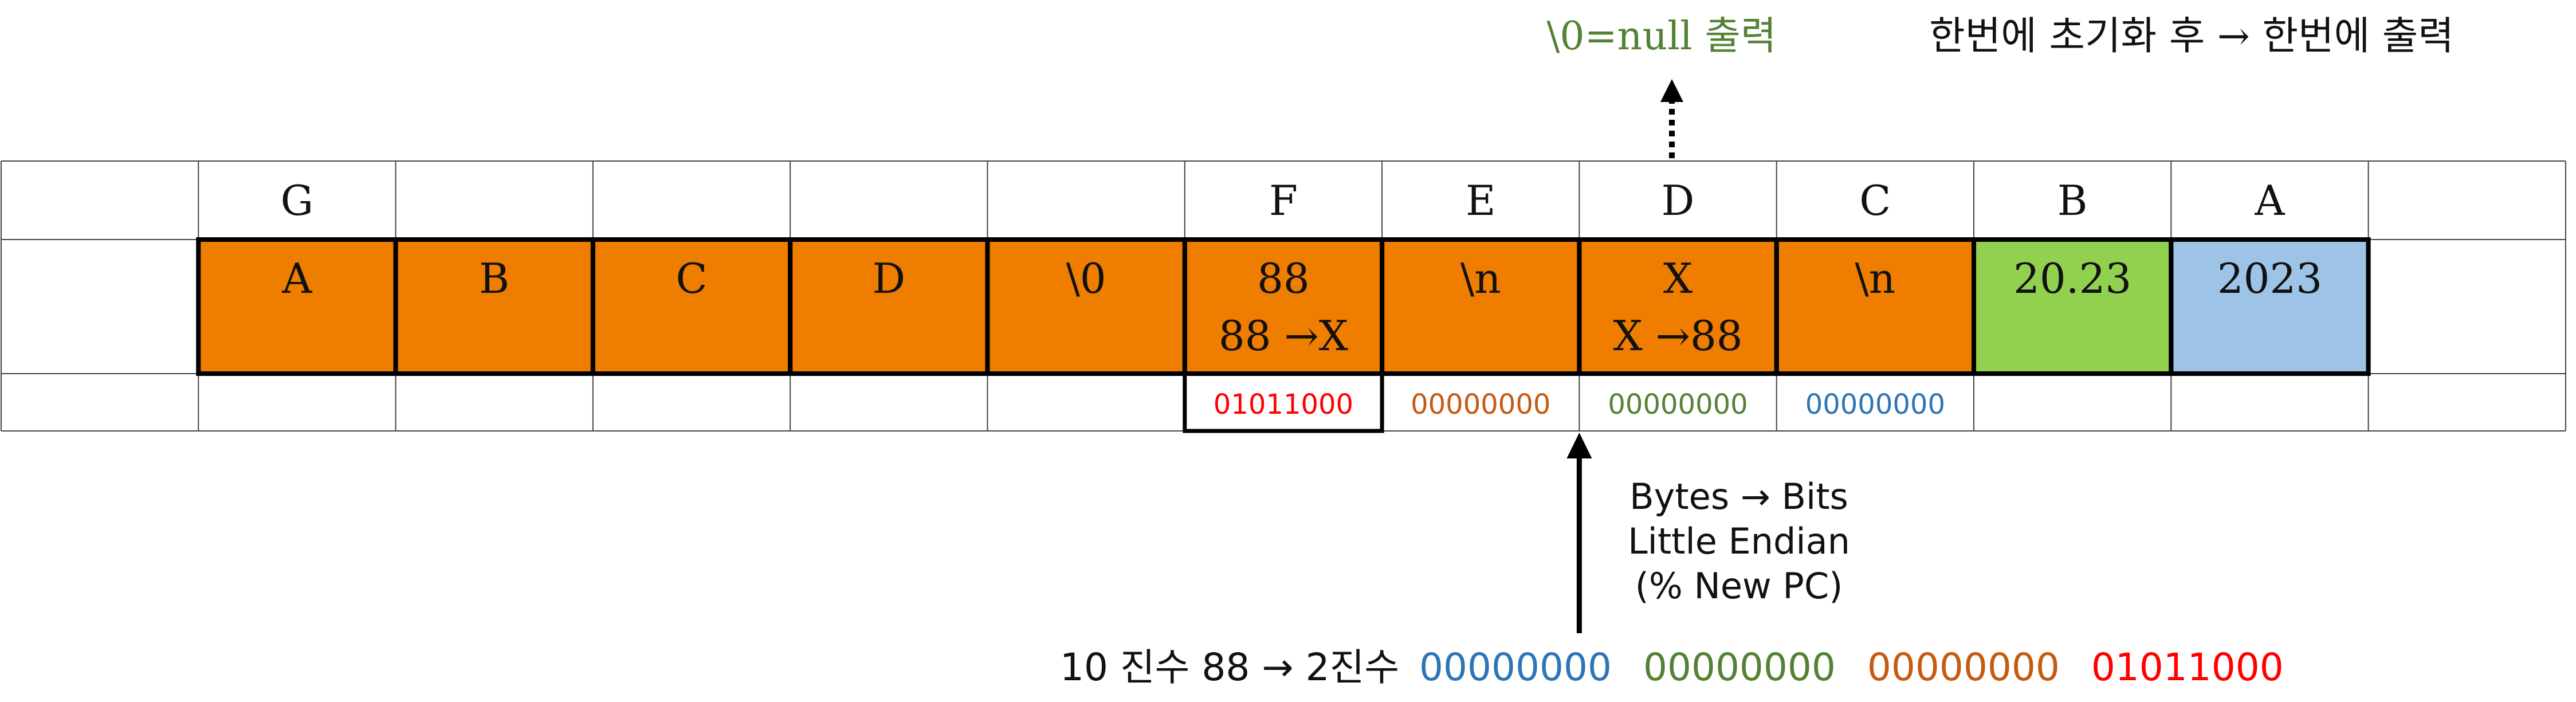 This screenshot has width=2576, height=702. Describe the element at coordinates (1481, 405) in the screenshot. I see `cell-bits-7: 00000000` at that location.